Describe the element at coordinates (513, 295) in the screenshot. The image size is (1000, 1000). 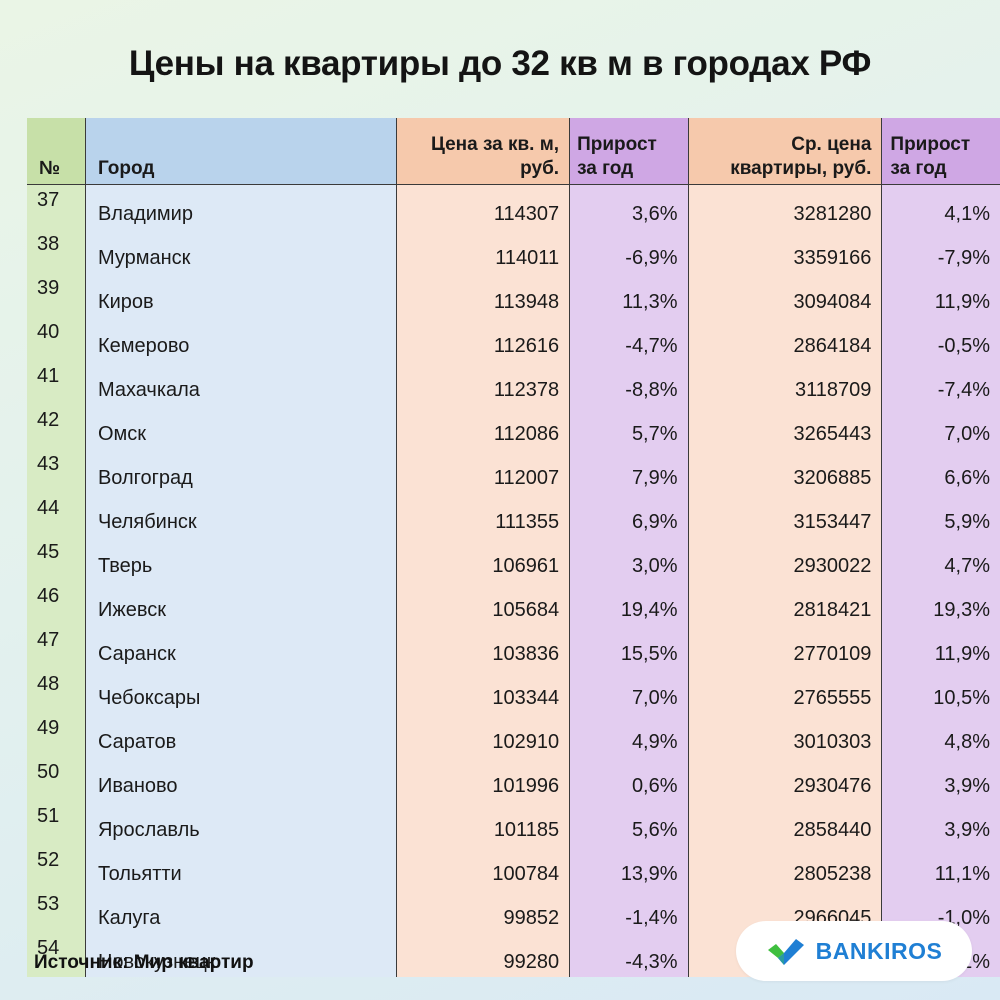
I see `table-row: 39 Киров 113948 11,3% 3094084 11,9%` at that location.